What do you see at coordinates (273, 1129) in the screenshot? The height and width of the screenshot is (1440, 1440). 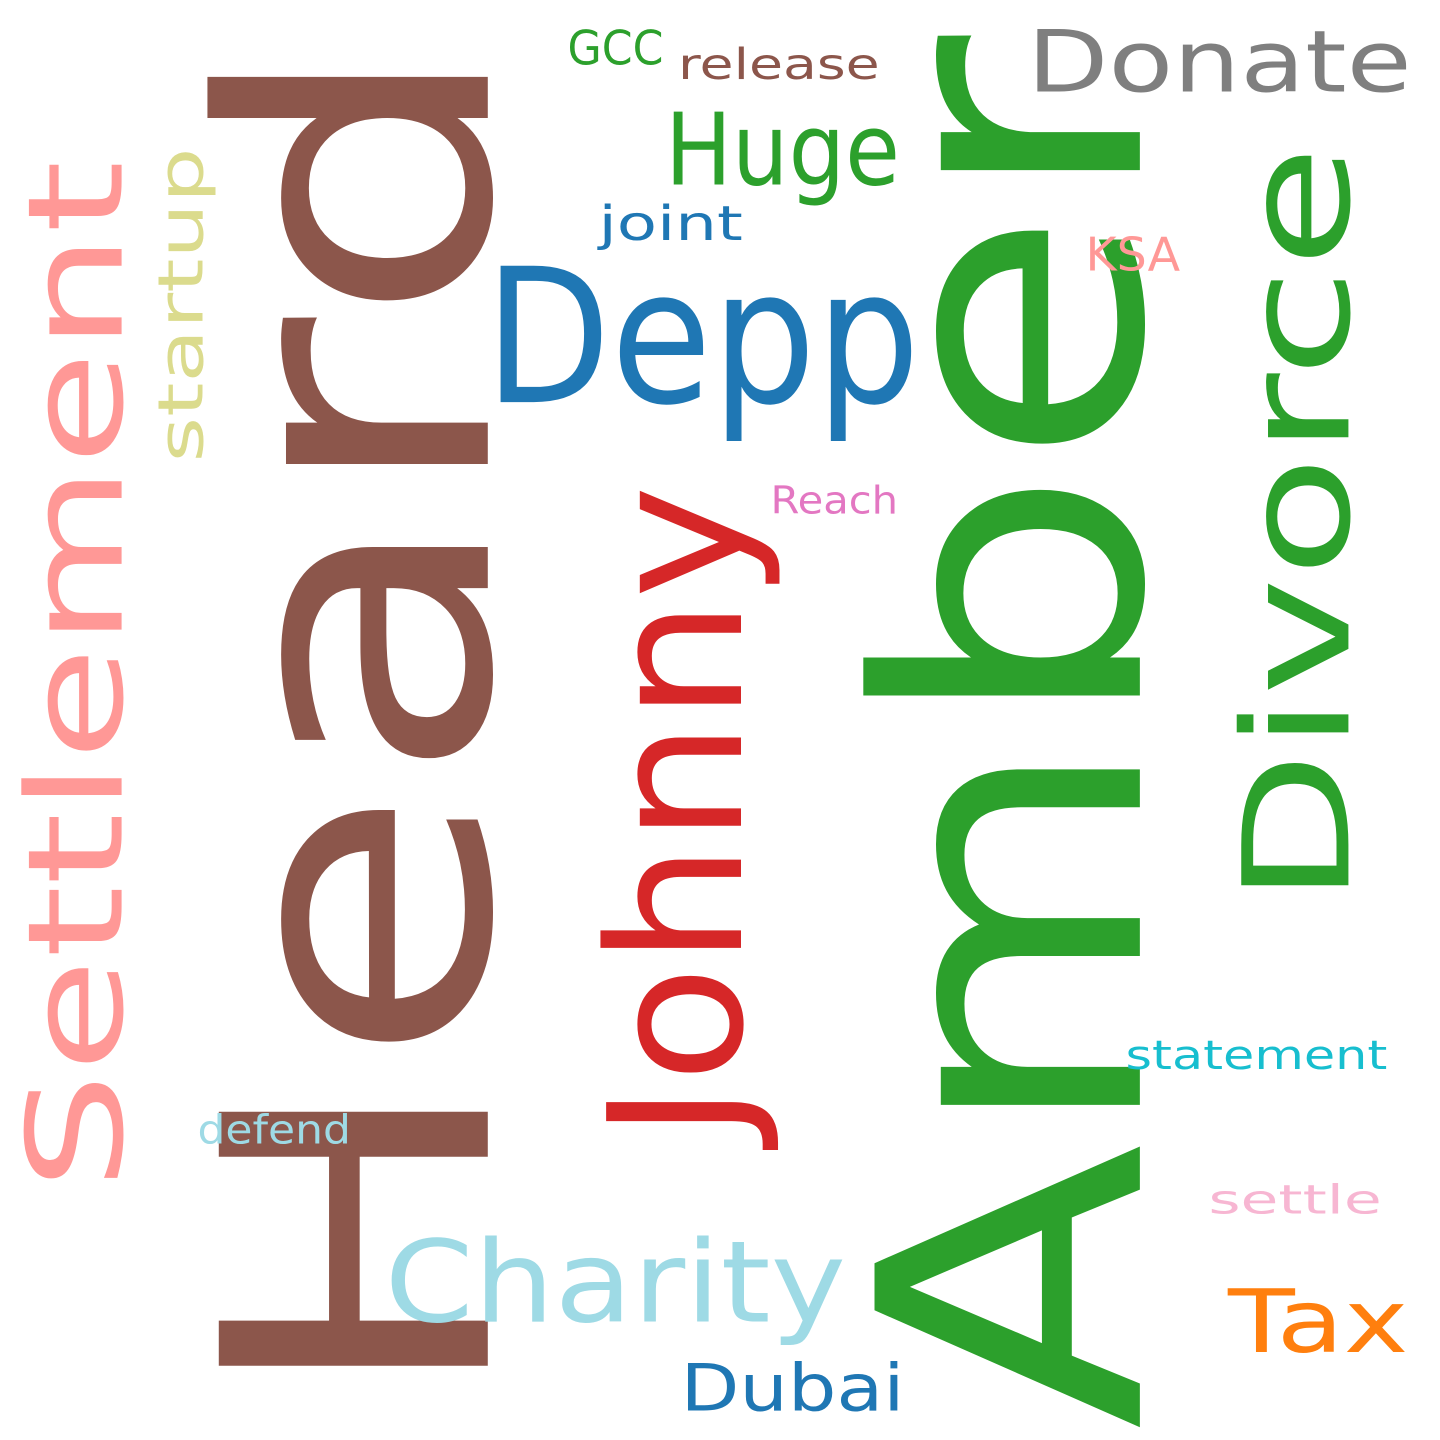 I see `word-defend: defend` at bounding box center [273, 1129].